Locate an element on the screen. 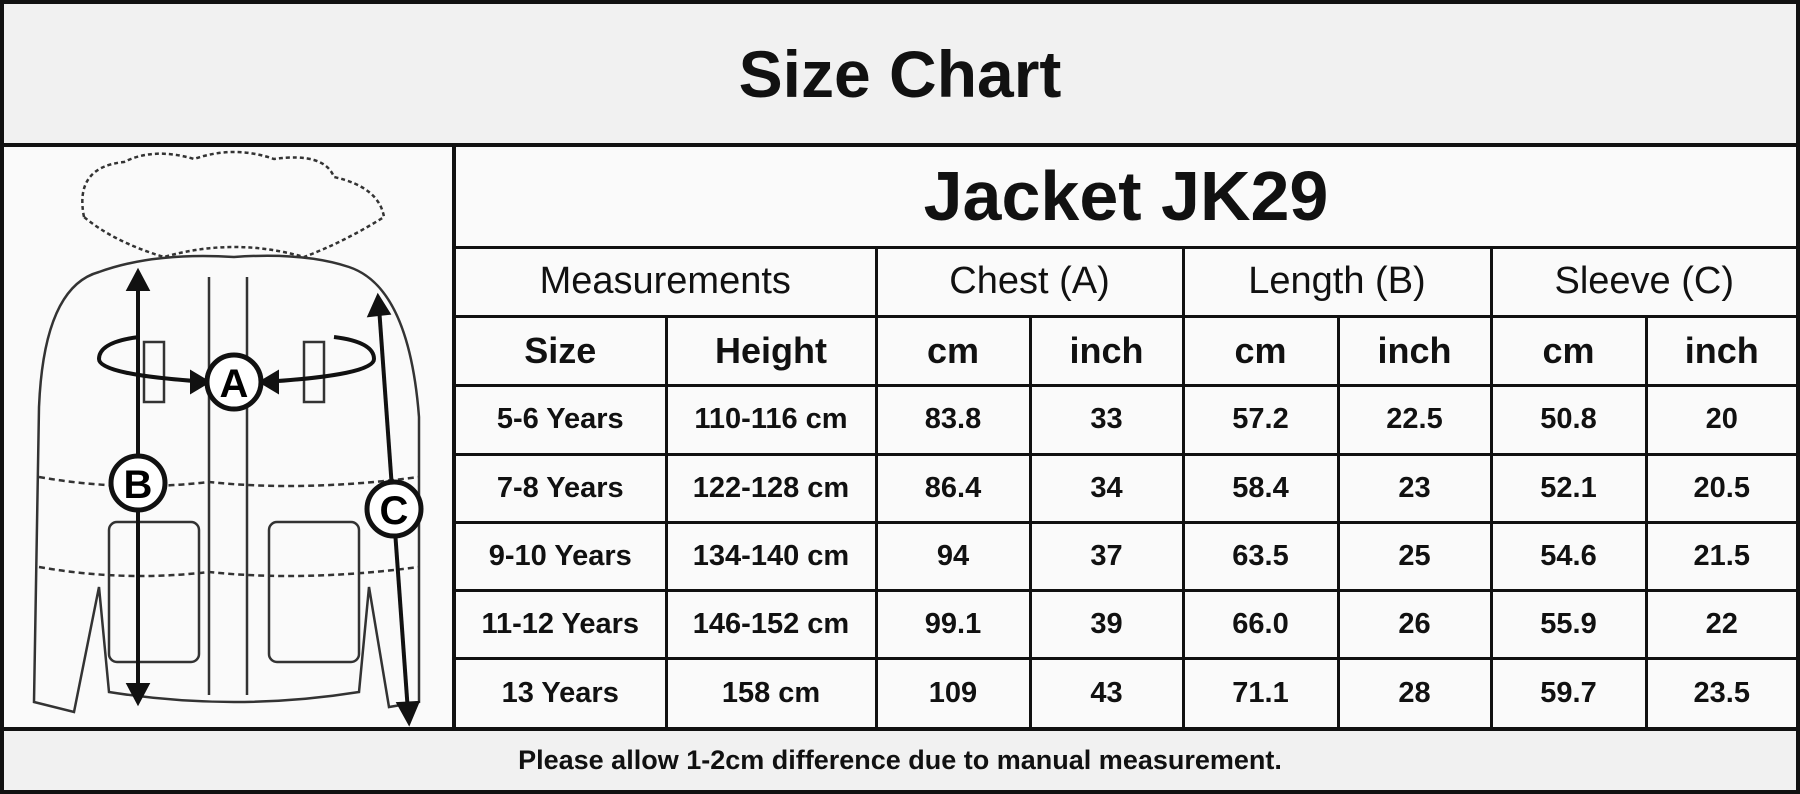  table-cell: 54.6 is located at coordinates (1568, 556).